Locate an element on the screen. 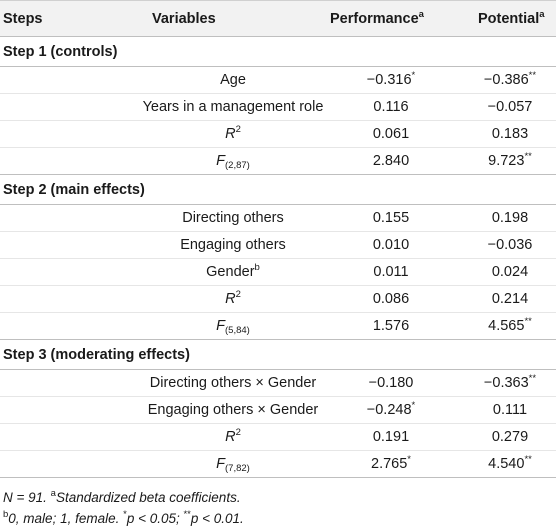 This screenshot has width=556, height=531. performance-value: 2.840 is located at coordinates (391, 161).